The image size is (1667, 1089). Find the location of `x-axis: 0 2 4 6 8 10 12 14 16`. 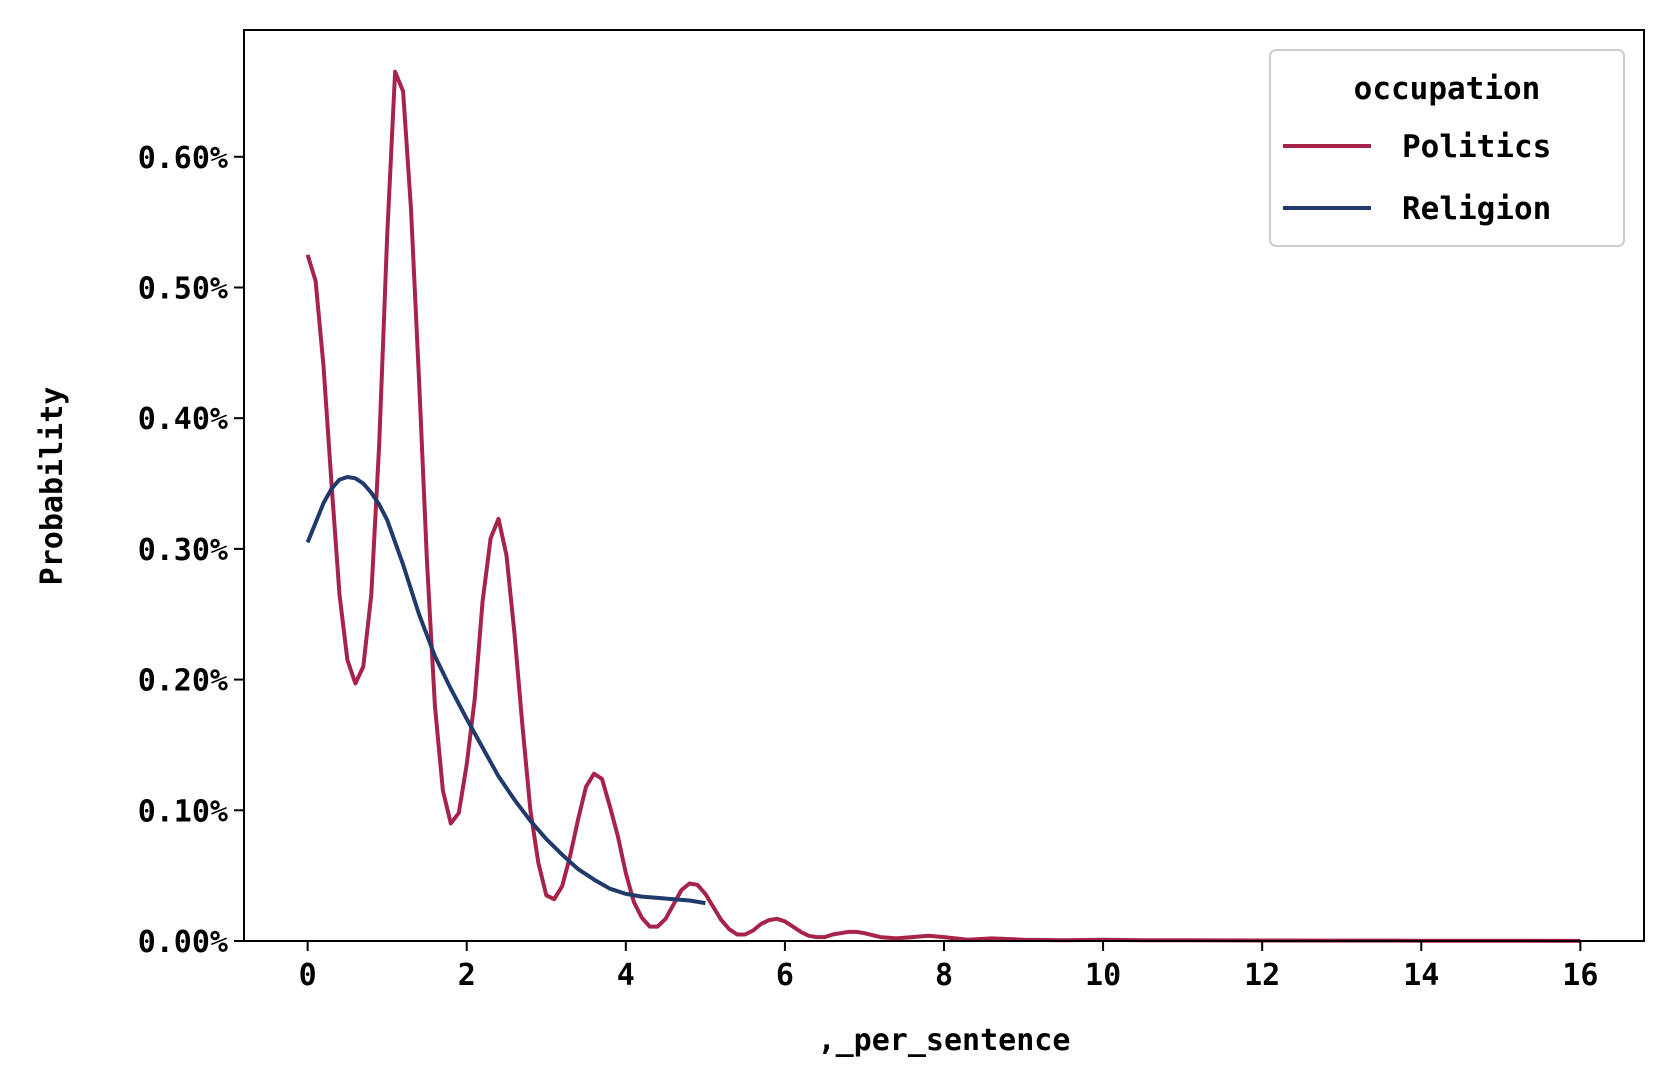

x-axis: 0 2 4 6 8 10 12 14 16 is located at coordinates (948, 967).